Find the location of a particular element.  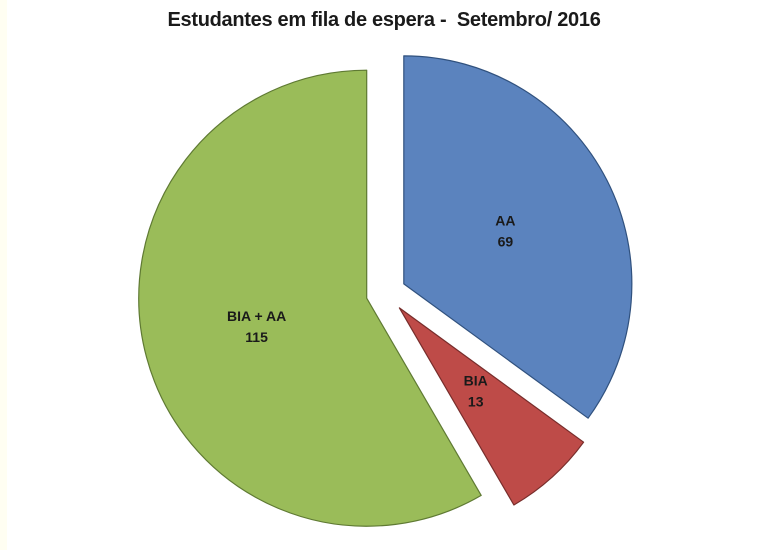

pie-slice-bia is located at coordinates (491, 406).